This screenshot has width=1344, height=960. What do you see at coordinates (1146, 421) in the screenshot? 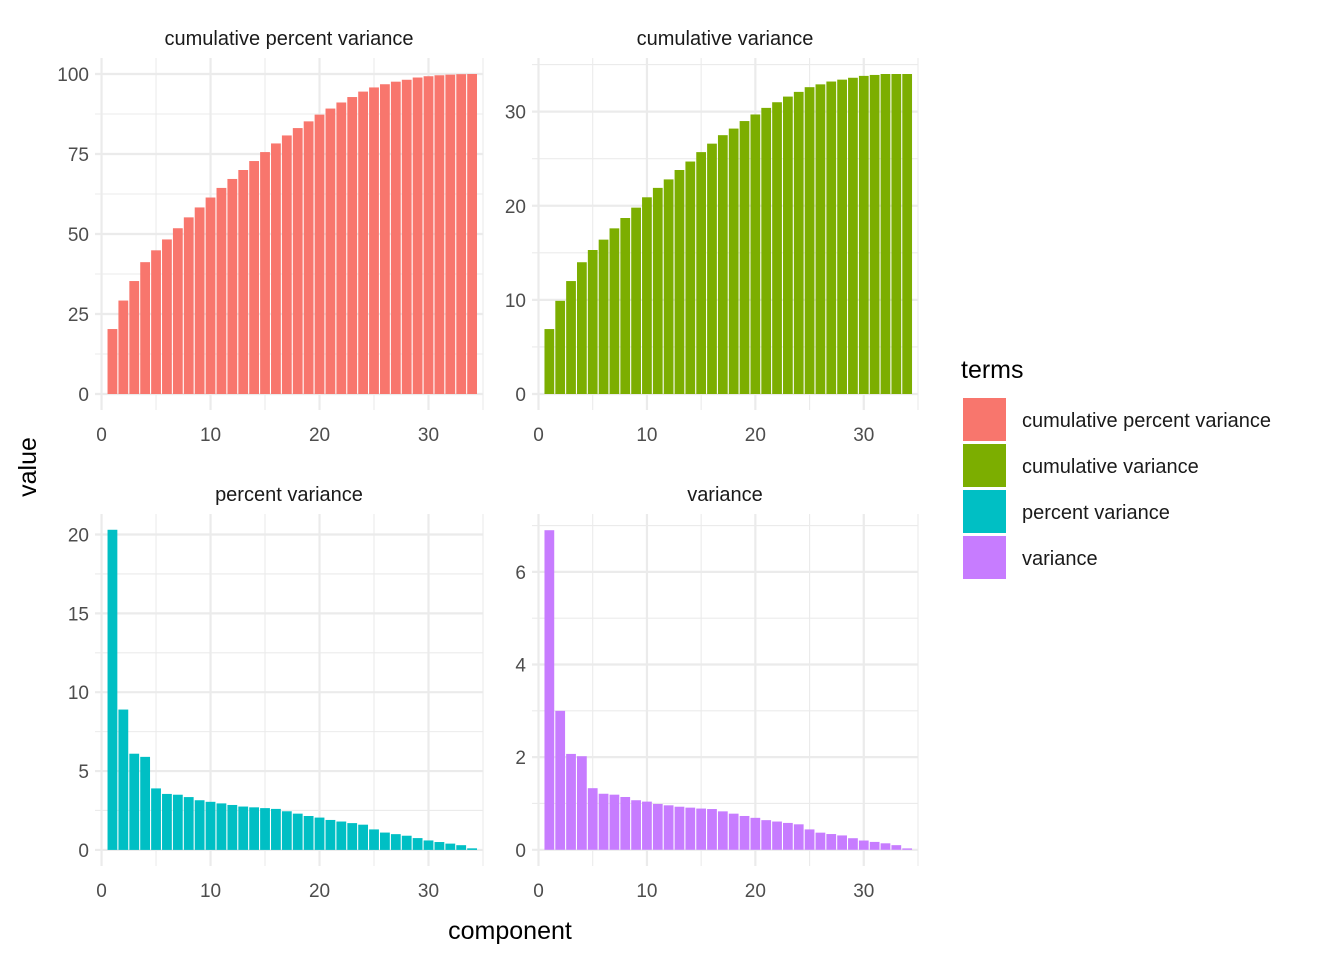
I see `legend-label: cumulative percent variance` at bounding box center [1146, 421].